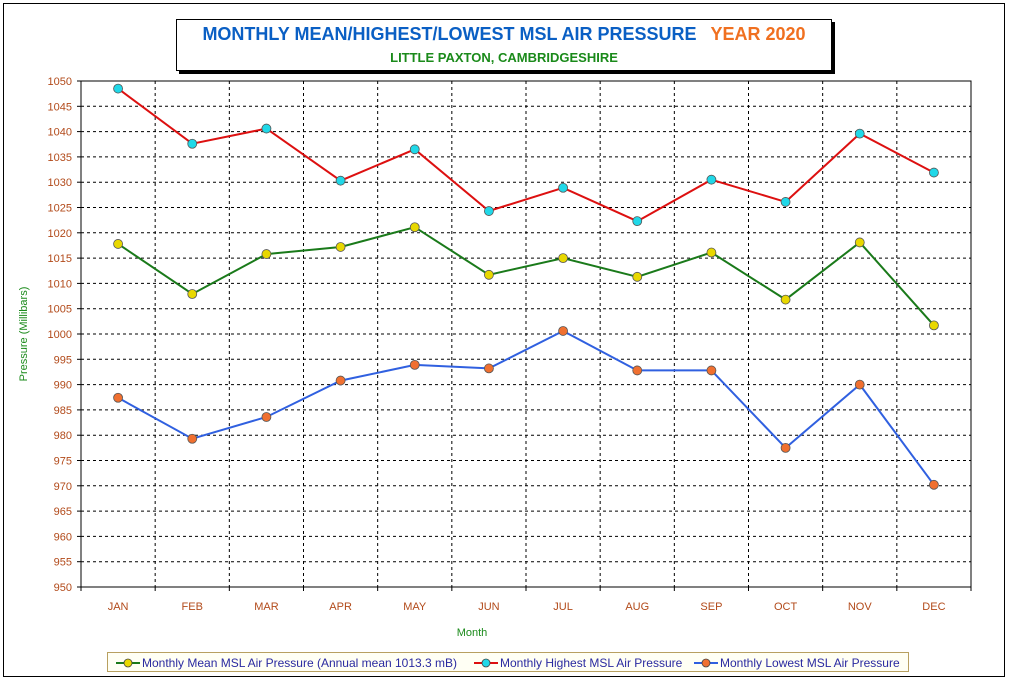  What do you see at coordinates (63, 537) in the screenshot?
I see `y-tick-label: 960` at bounding box center [63, 537].